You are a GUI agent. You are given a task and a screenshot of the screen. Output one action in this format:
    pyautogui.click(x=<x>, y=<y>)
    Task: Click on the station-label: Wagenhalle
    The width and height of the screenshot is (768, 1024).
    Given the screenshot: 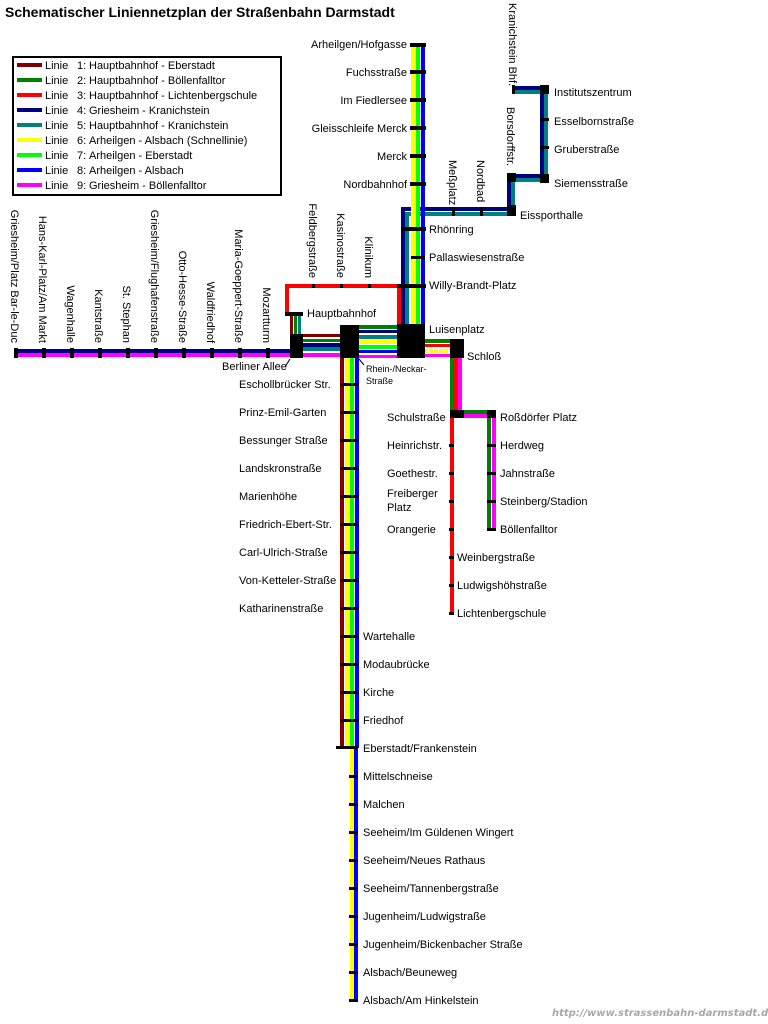 What is the action you would take?
    pyautogui.click(x=70, y=314)
    